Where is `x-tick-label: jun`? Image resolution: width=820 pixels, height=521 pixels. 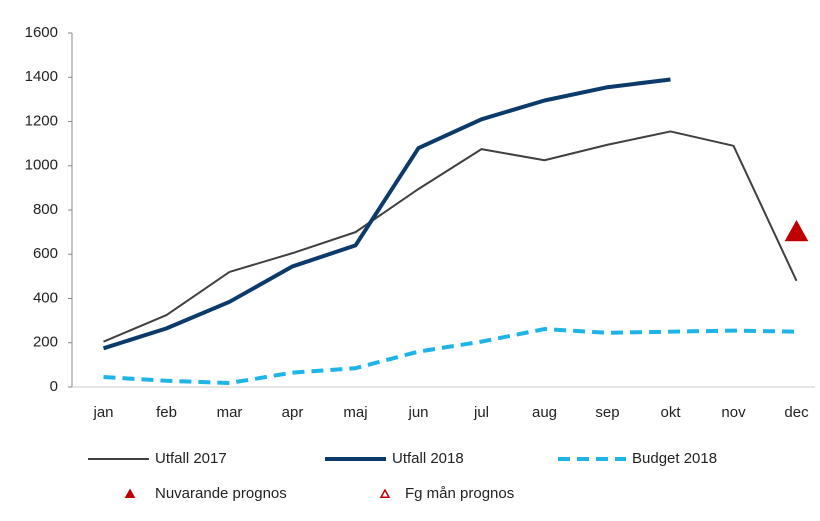
x-tick-label: jun is located at coordinates (417, 412).